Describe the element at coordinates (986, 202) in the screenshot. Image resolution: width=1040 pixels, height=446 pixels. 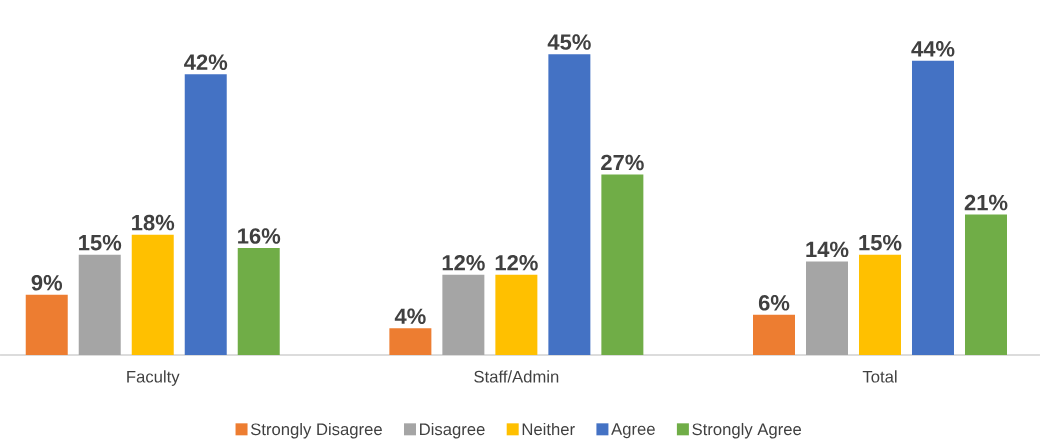
I see `data-label: 21%` at that location.